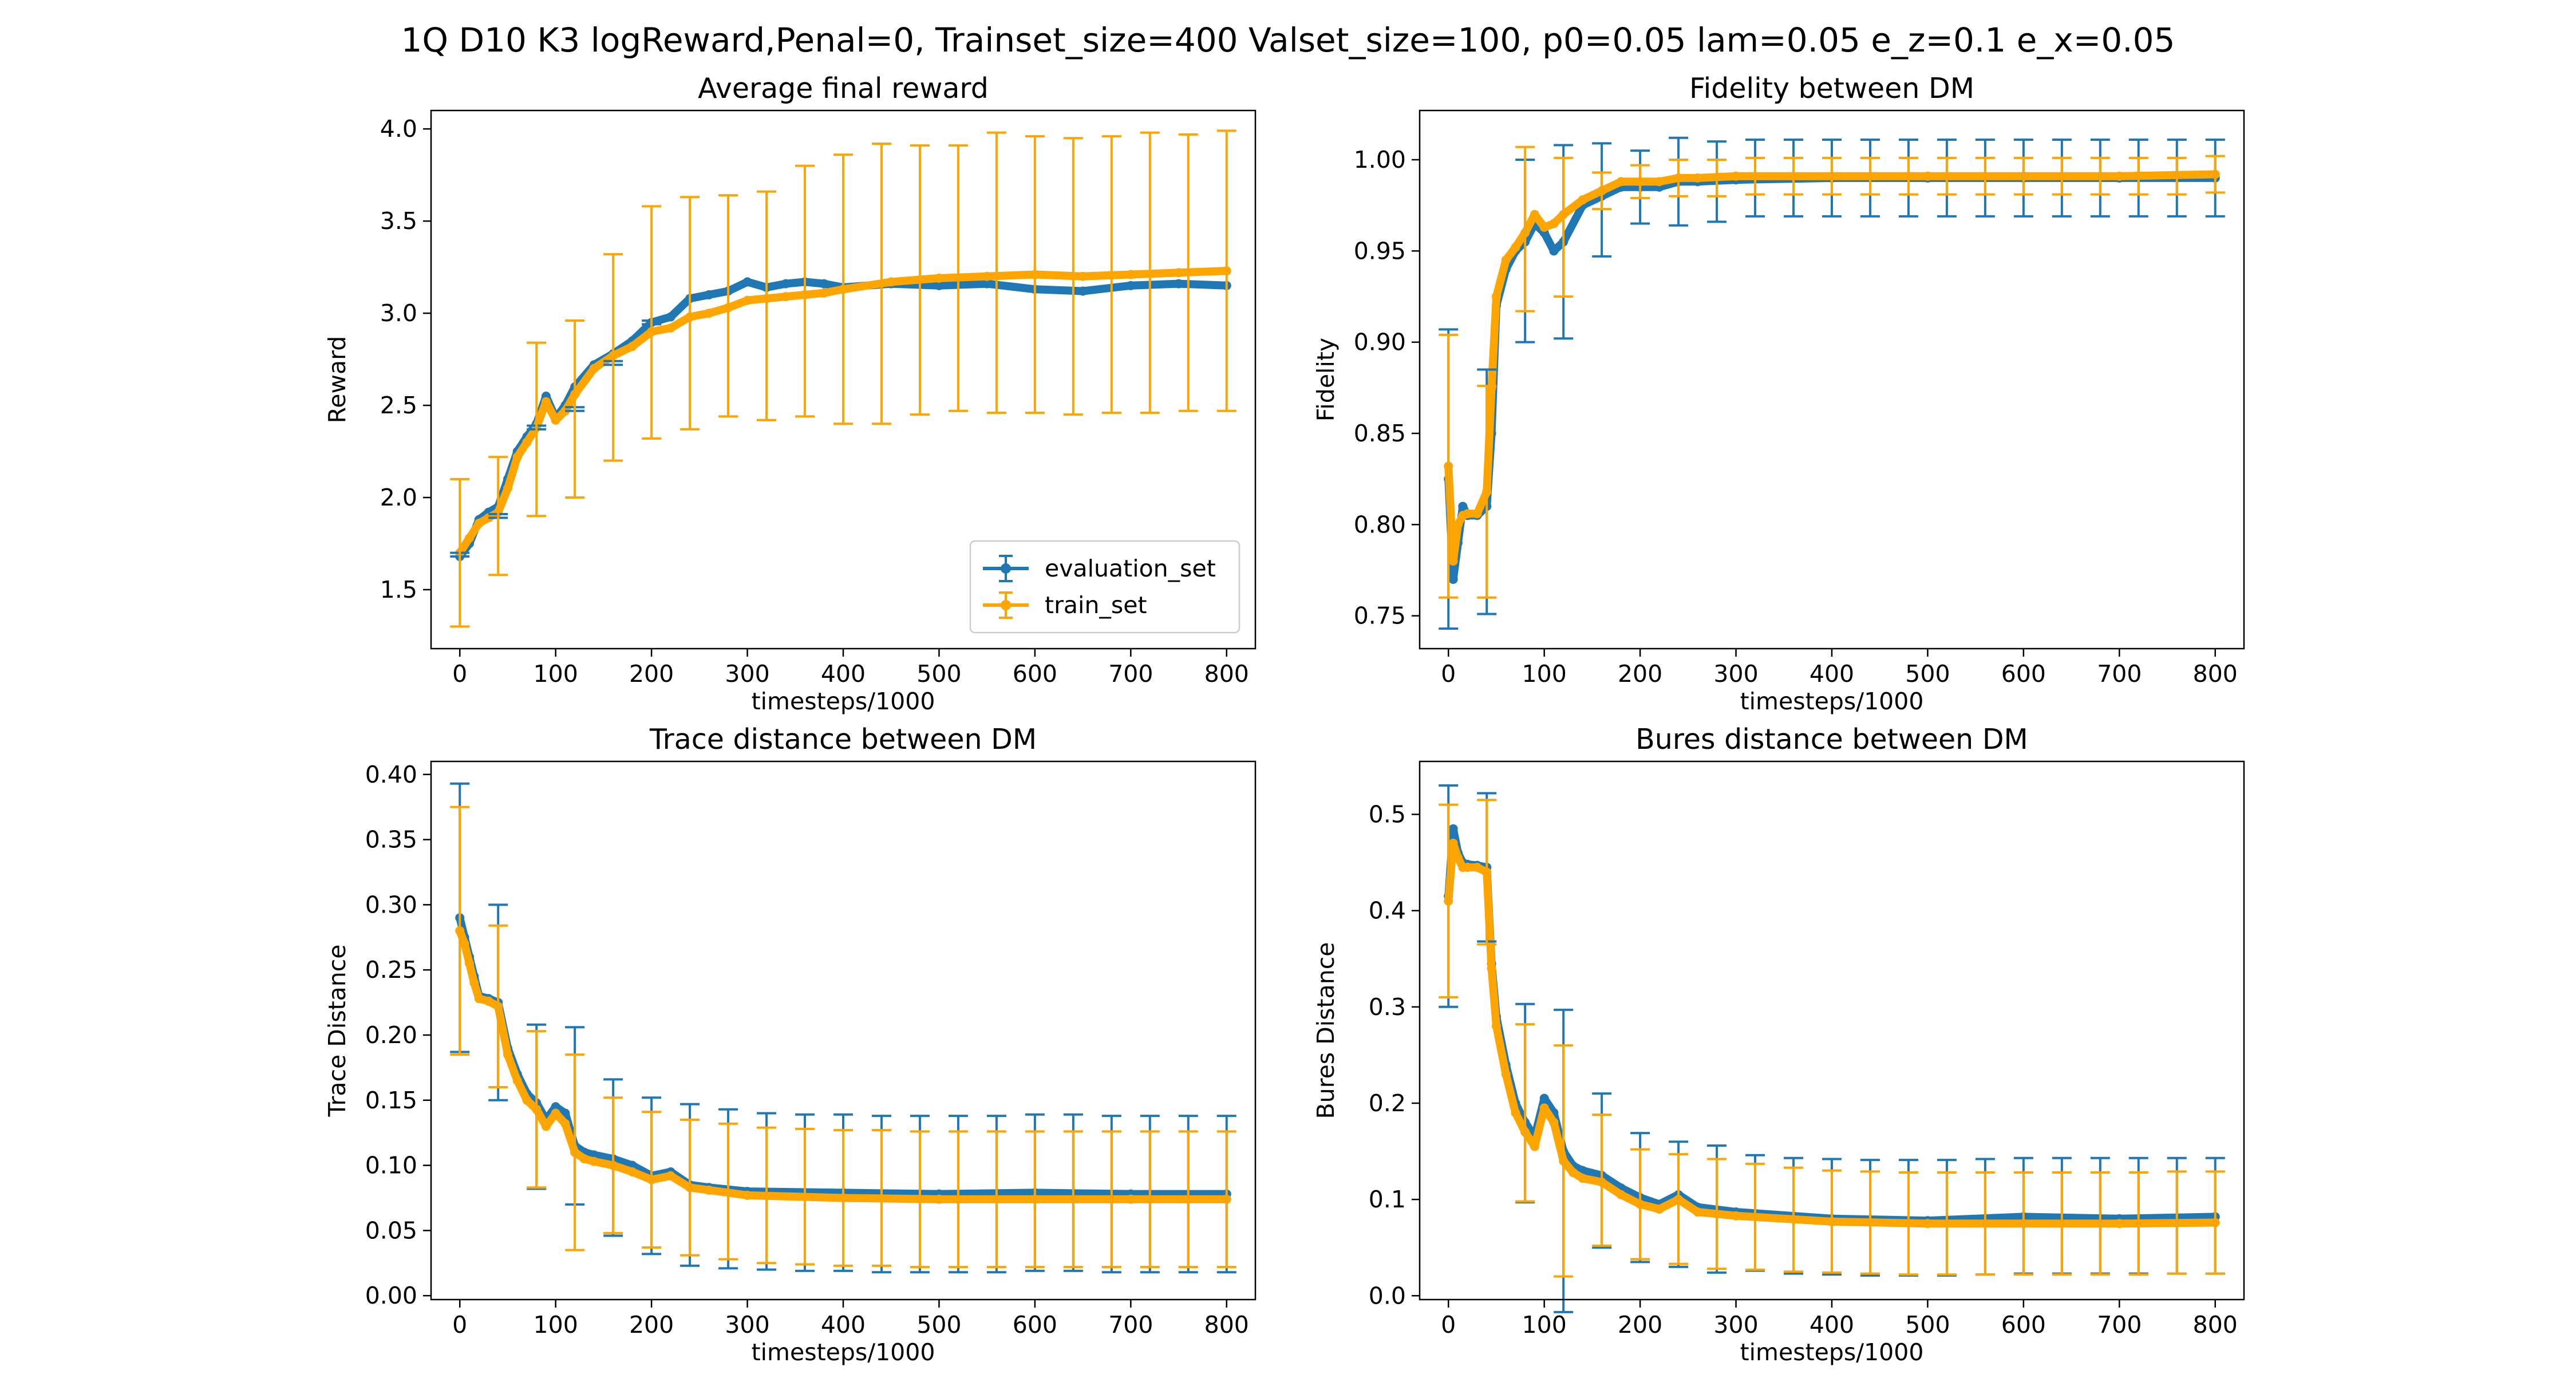  What do you see at coordinates (391, 1230) in the screenshot?
I see `trace-ytick-label: 0.05` at bounding box center [391, 1230].